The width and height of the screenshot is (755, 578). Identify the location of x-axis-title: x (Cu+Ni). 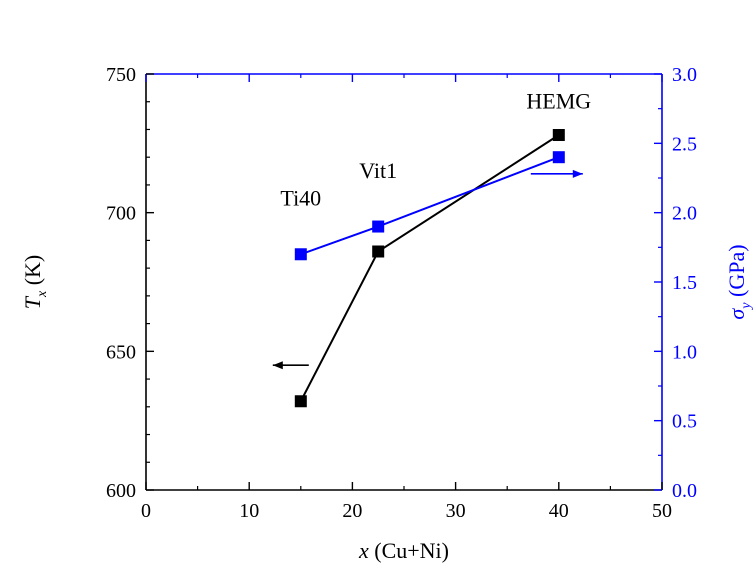
(403, 550).